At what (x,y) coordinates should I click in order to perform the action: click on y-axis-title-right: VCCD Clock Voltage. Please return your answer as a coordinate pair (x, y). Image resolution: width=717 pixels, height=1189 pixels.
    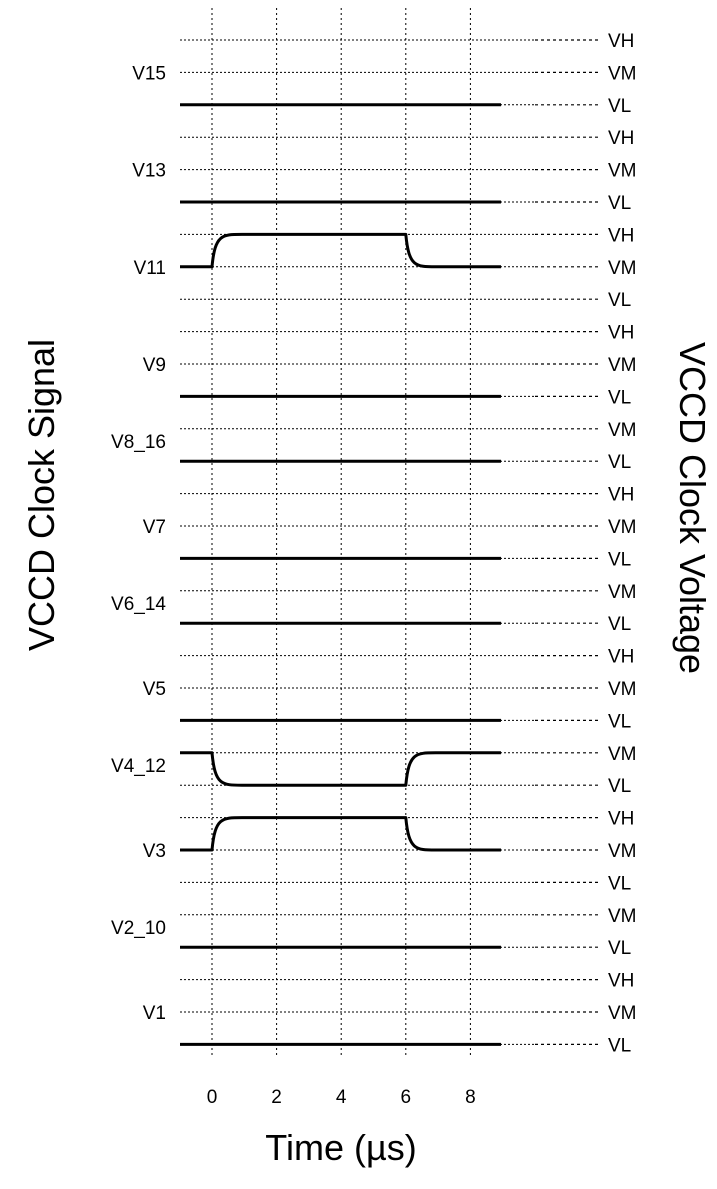
    Looking at the image, I should click on (692, 508).